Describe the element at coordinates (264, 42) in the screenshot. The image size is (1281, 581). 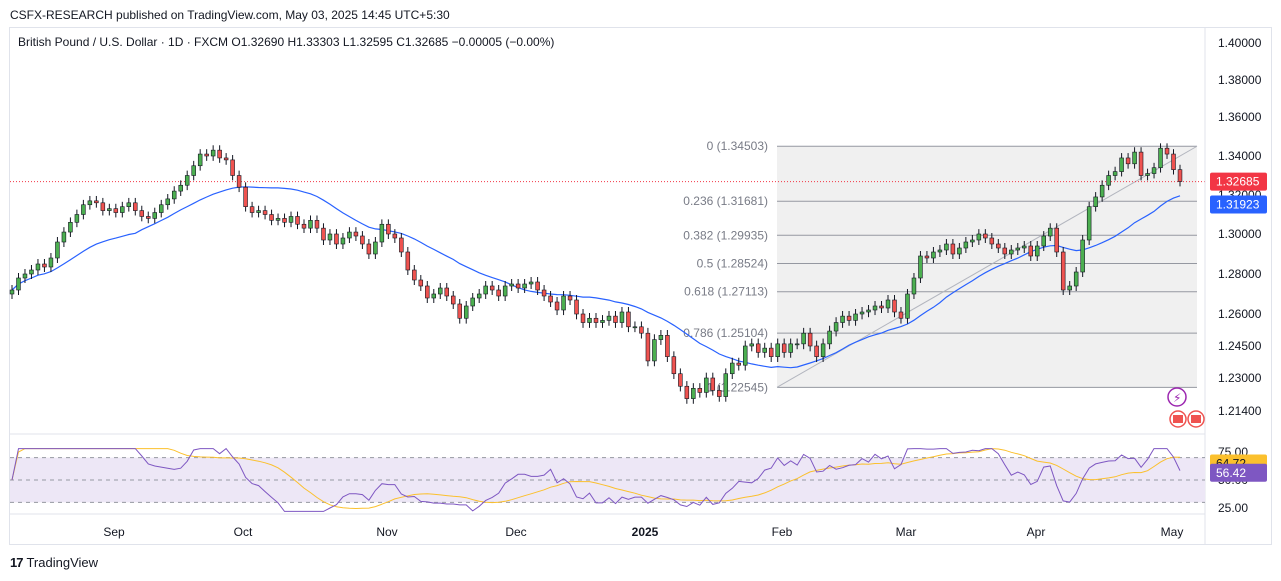
I see `header-part: 1.32690` at that location.